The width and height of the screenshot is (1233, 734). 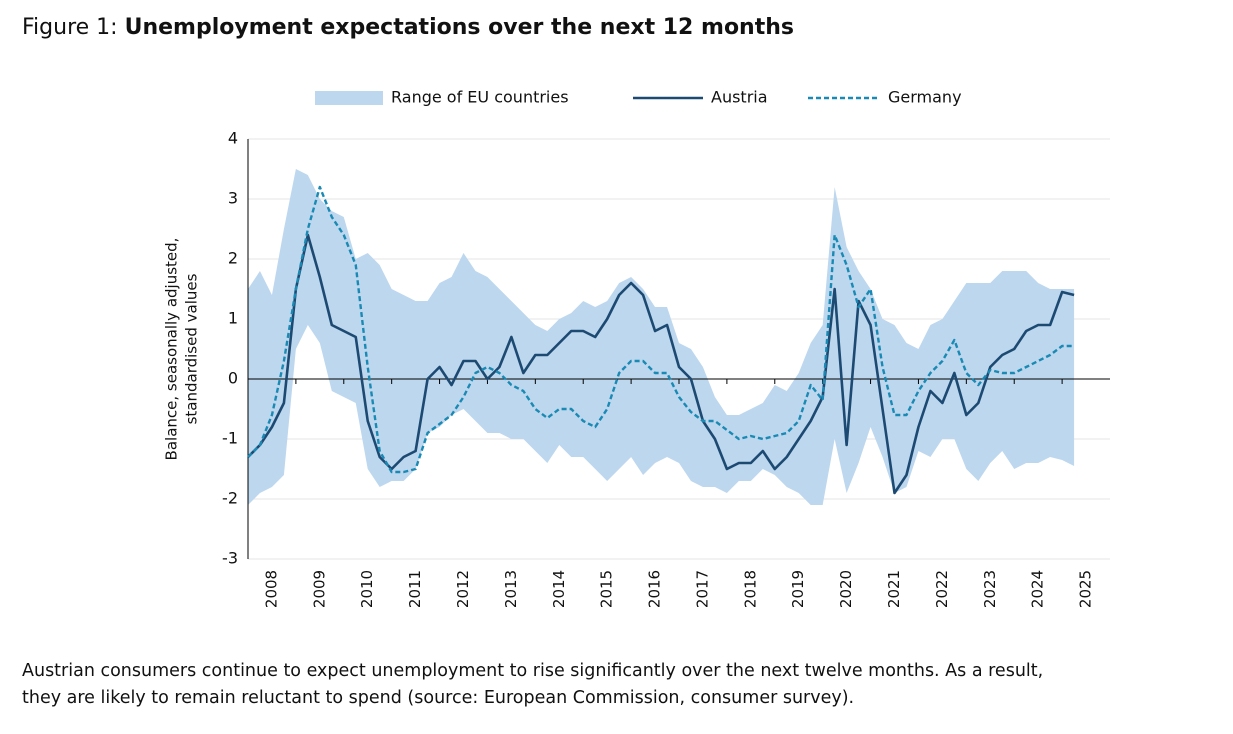 I want to click on x-tick-label: 2008, so click(x=271, y=589).